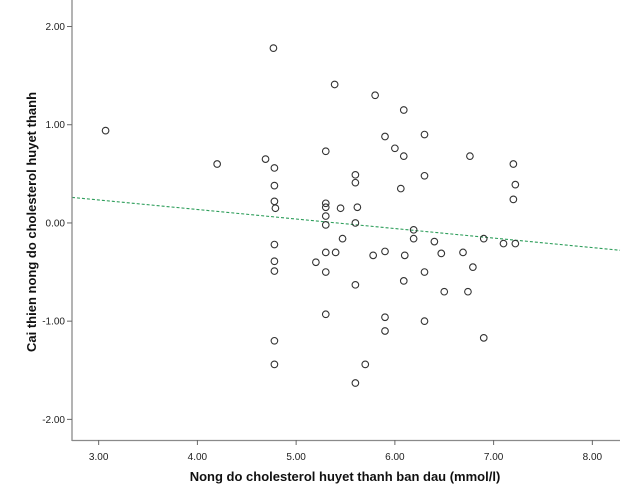 This screenshot has width=625, height=499. Describe the element at coordinates (296, 457) in the screenshot. I see `x-tick-label: 5.00` at that location.